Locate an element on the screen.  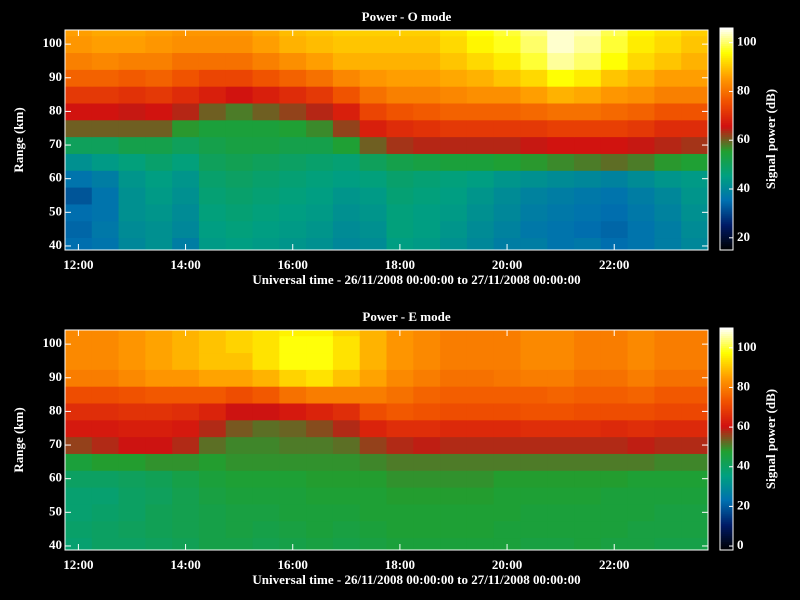
y-tick-label: 80 is located at coordinates (55, 409).